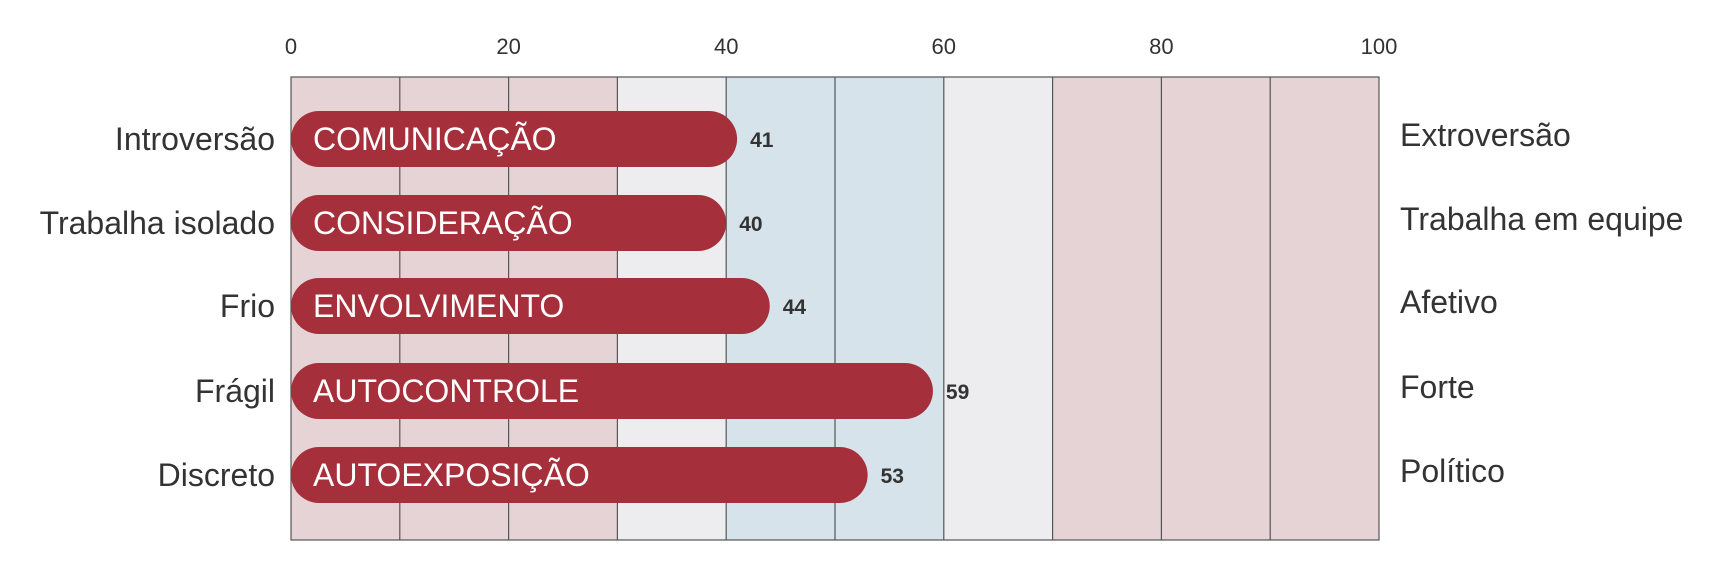  I want to click on left-pole-label: Discreto, so click(216, 475).